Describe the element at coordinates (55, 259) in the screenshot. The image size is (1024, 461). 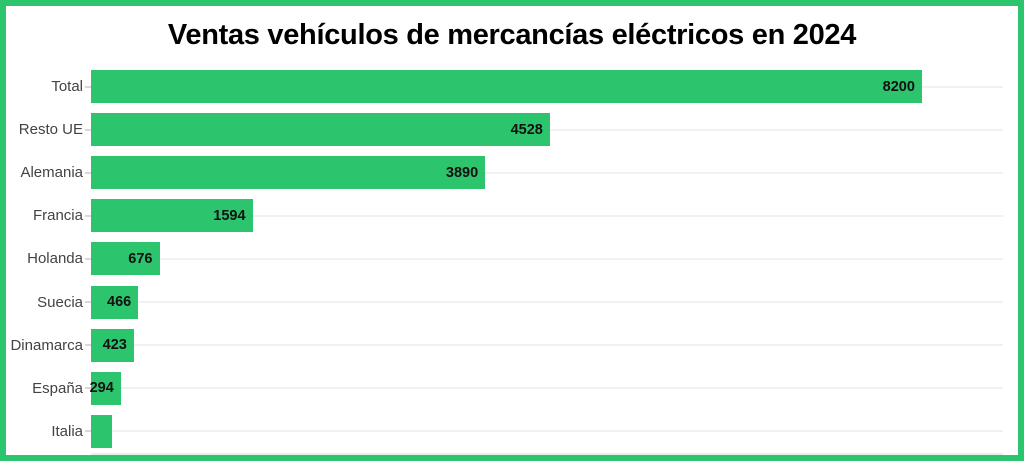
I see `category-label: Holanda` at that location.